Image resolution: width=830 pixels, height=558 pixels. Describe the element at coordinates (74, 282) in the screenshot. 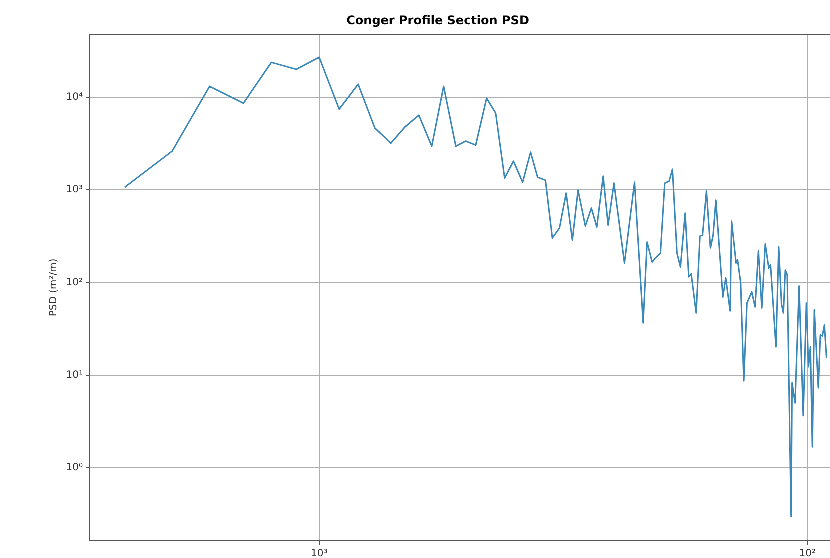

I see `y-tick-label: 10²` at that location.